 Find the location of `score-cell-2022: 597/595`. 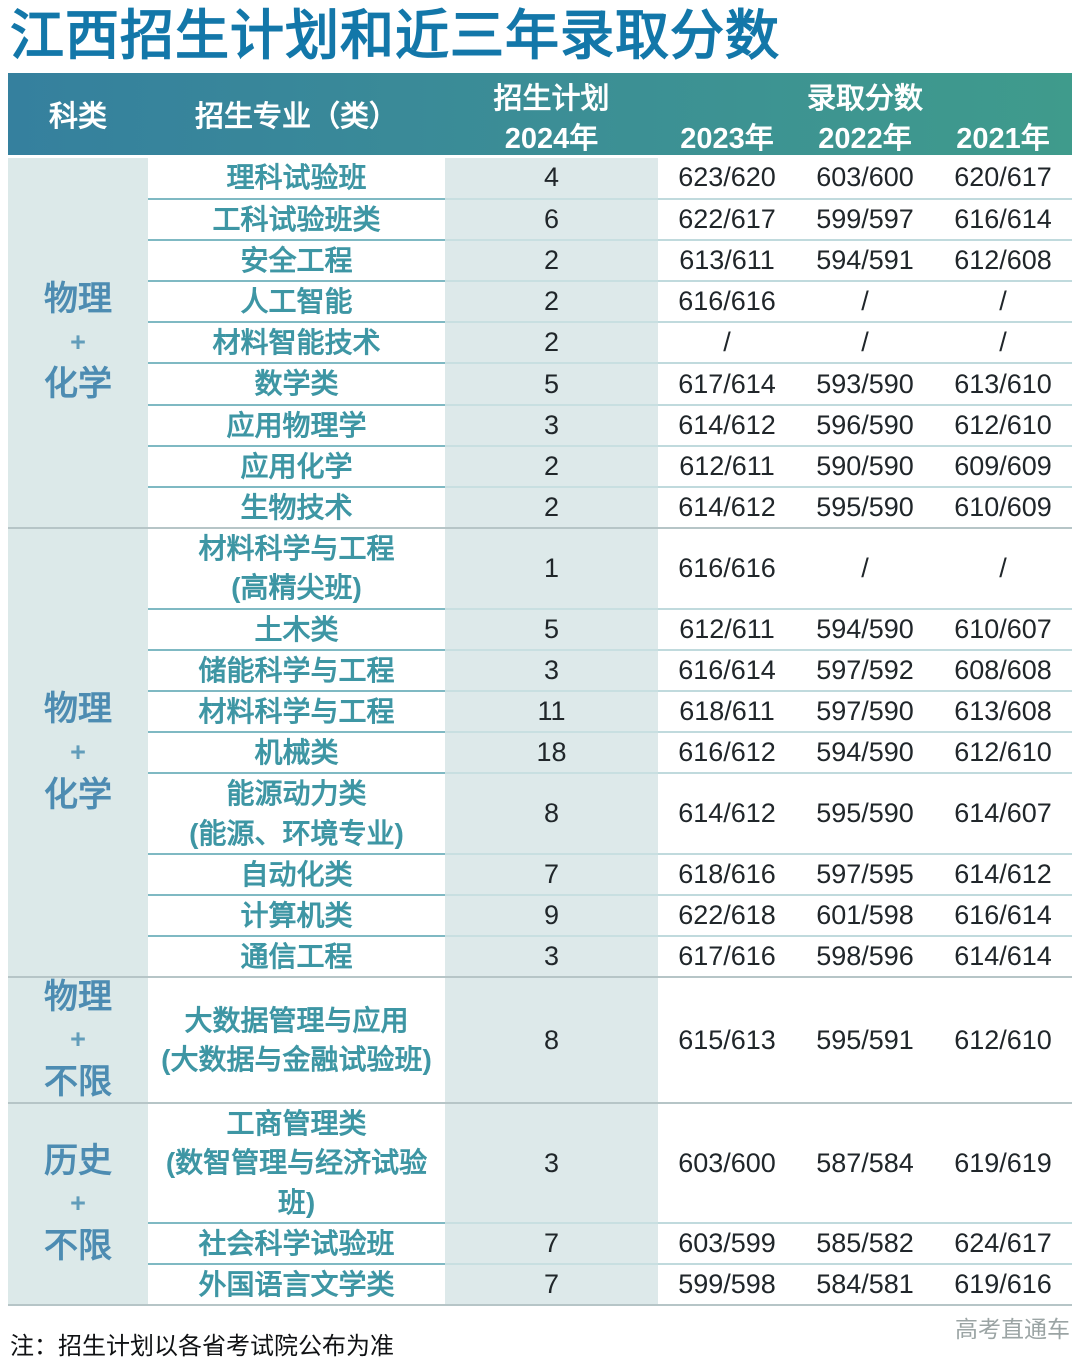

score-cell-2022: 597/595 is located at coordinates (865, 873).